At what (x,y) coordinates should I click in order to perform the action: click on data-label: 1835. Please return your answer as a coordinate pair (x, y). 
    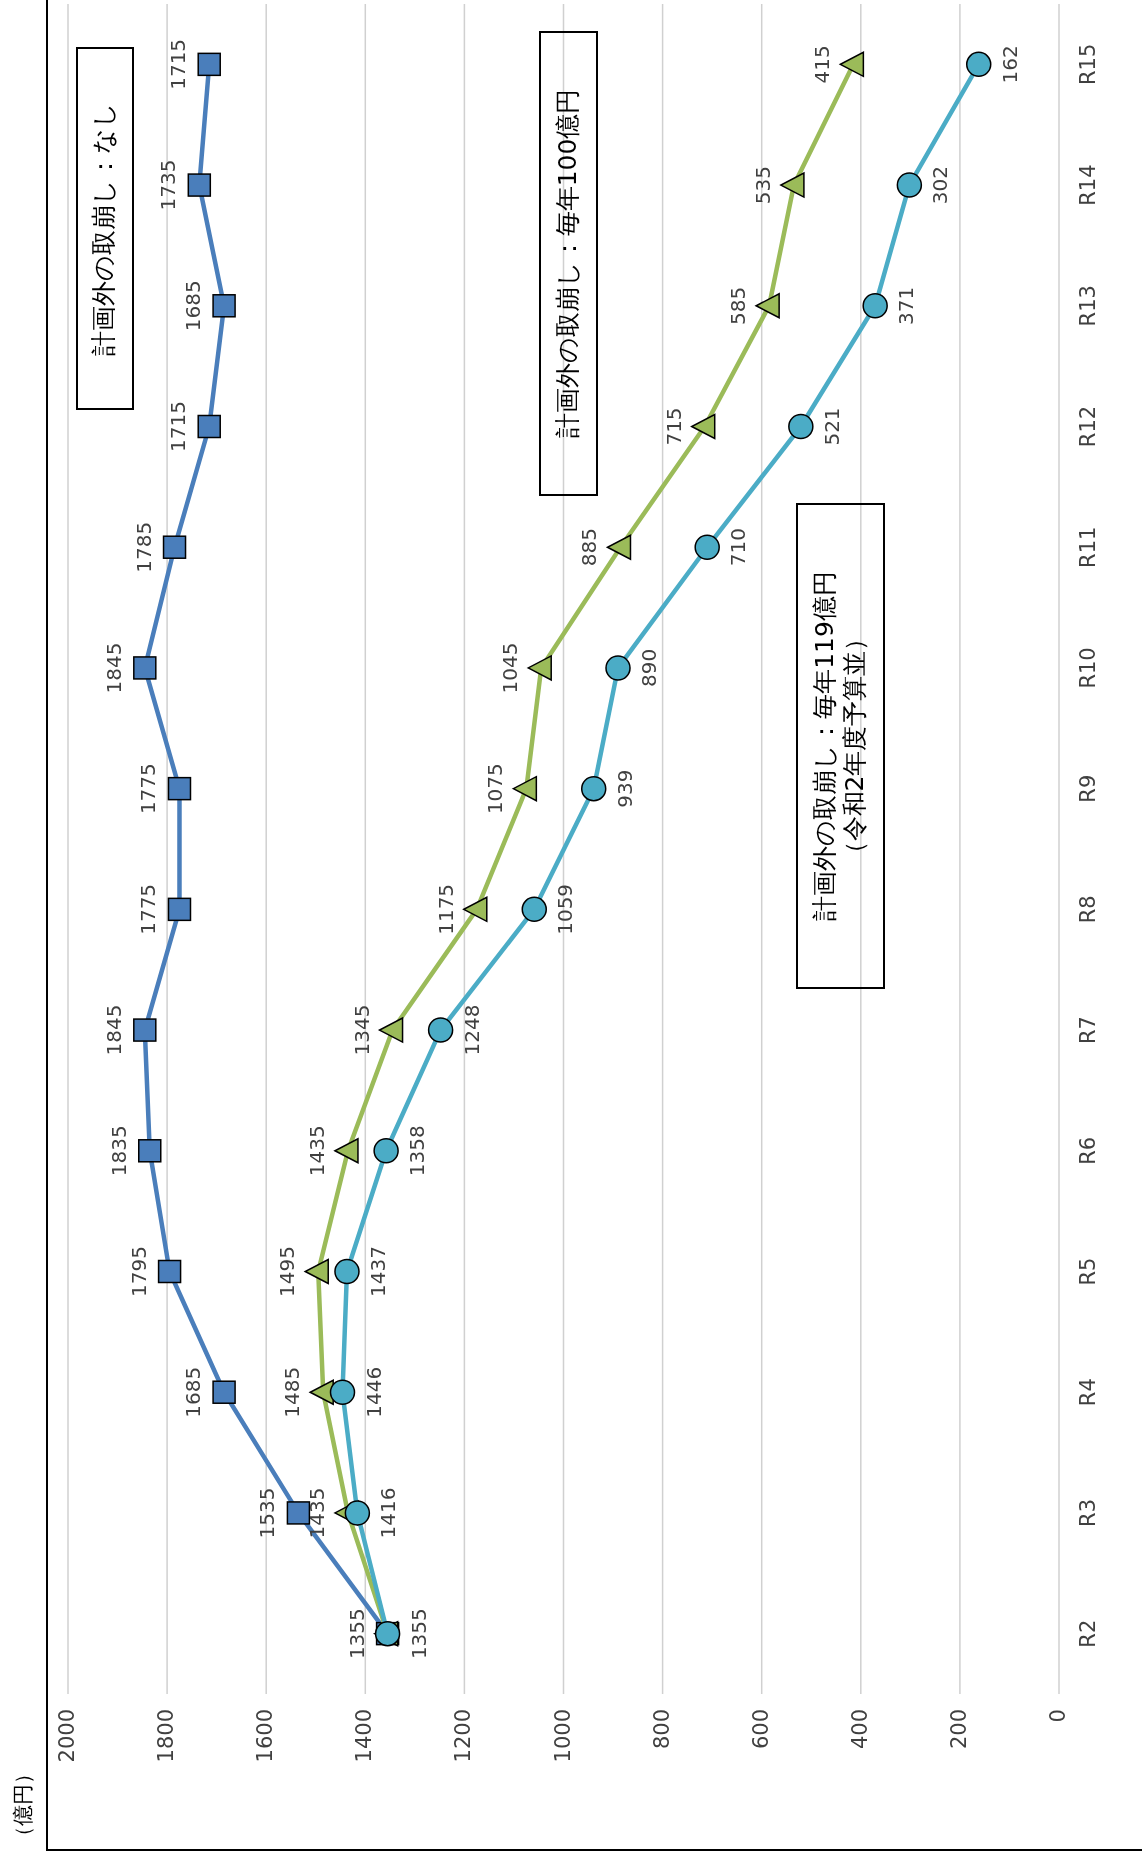
    Looking at the image, I should click on (118, 1151).